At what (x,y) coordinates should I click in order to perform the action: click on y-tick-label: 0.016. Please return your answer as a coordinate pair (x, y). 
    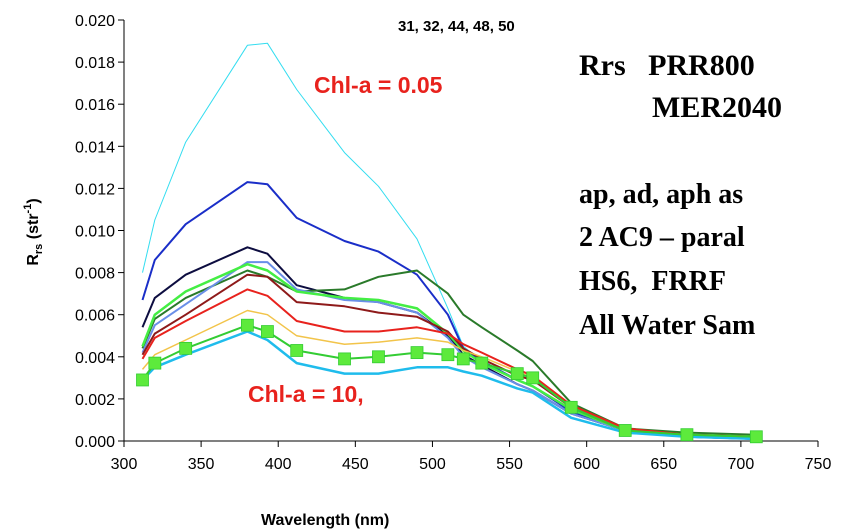
    Looking at the image, I should click on (95, 105).